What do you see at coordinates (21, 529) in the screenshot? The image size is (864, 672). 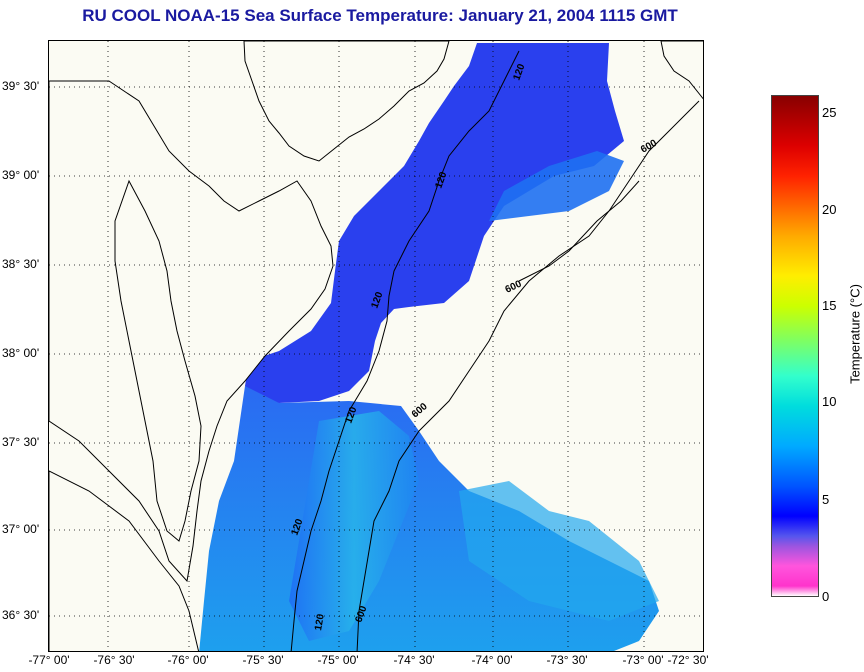 I see `lat-label: 37° 00'` at bounding box center [21, 529].